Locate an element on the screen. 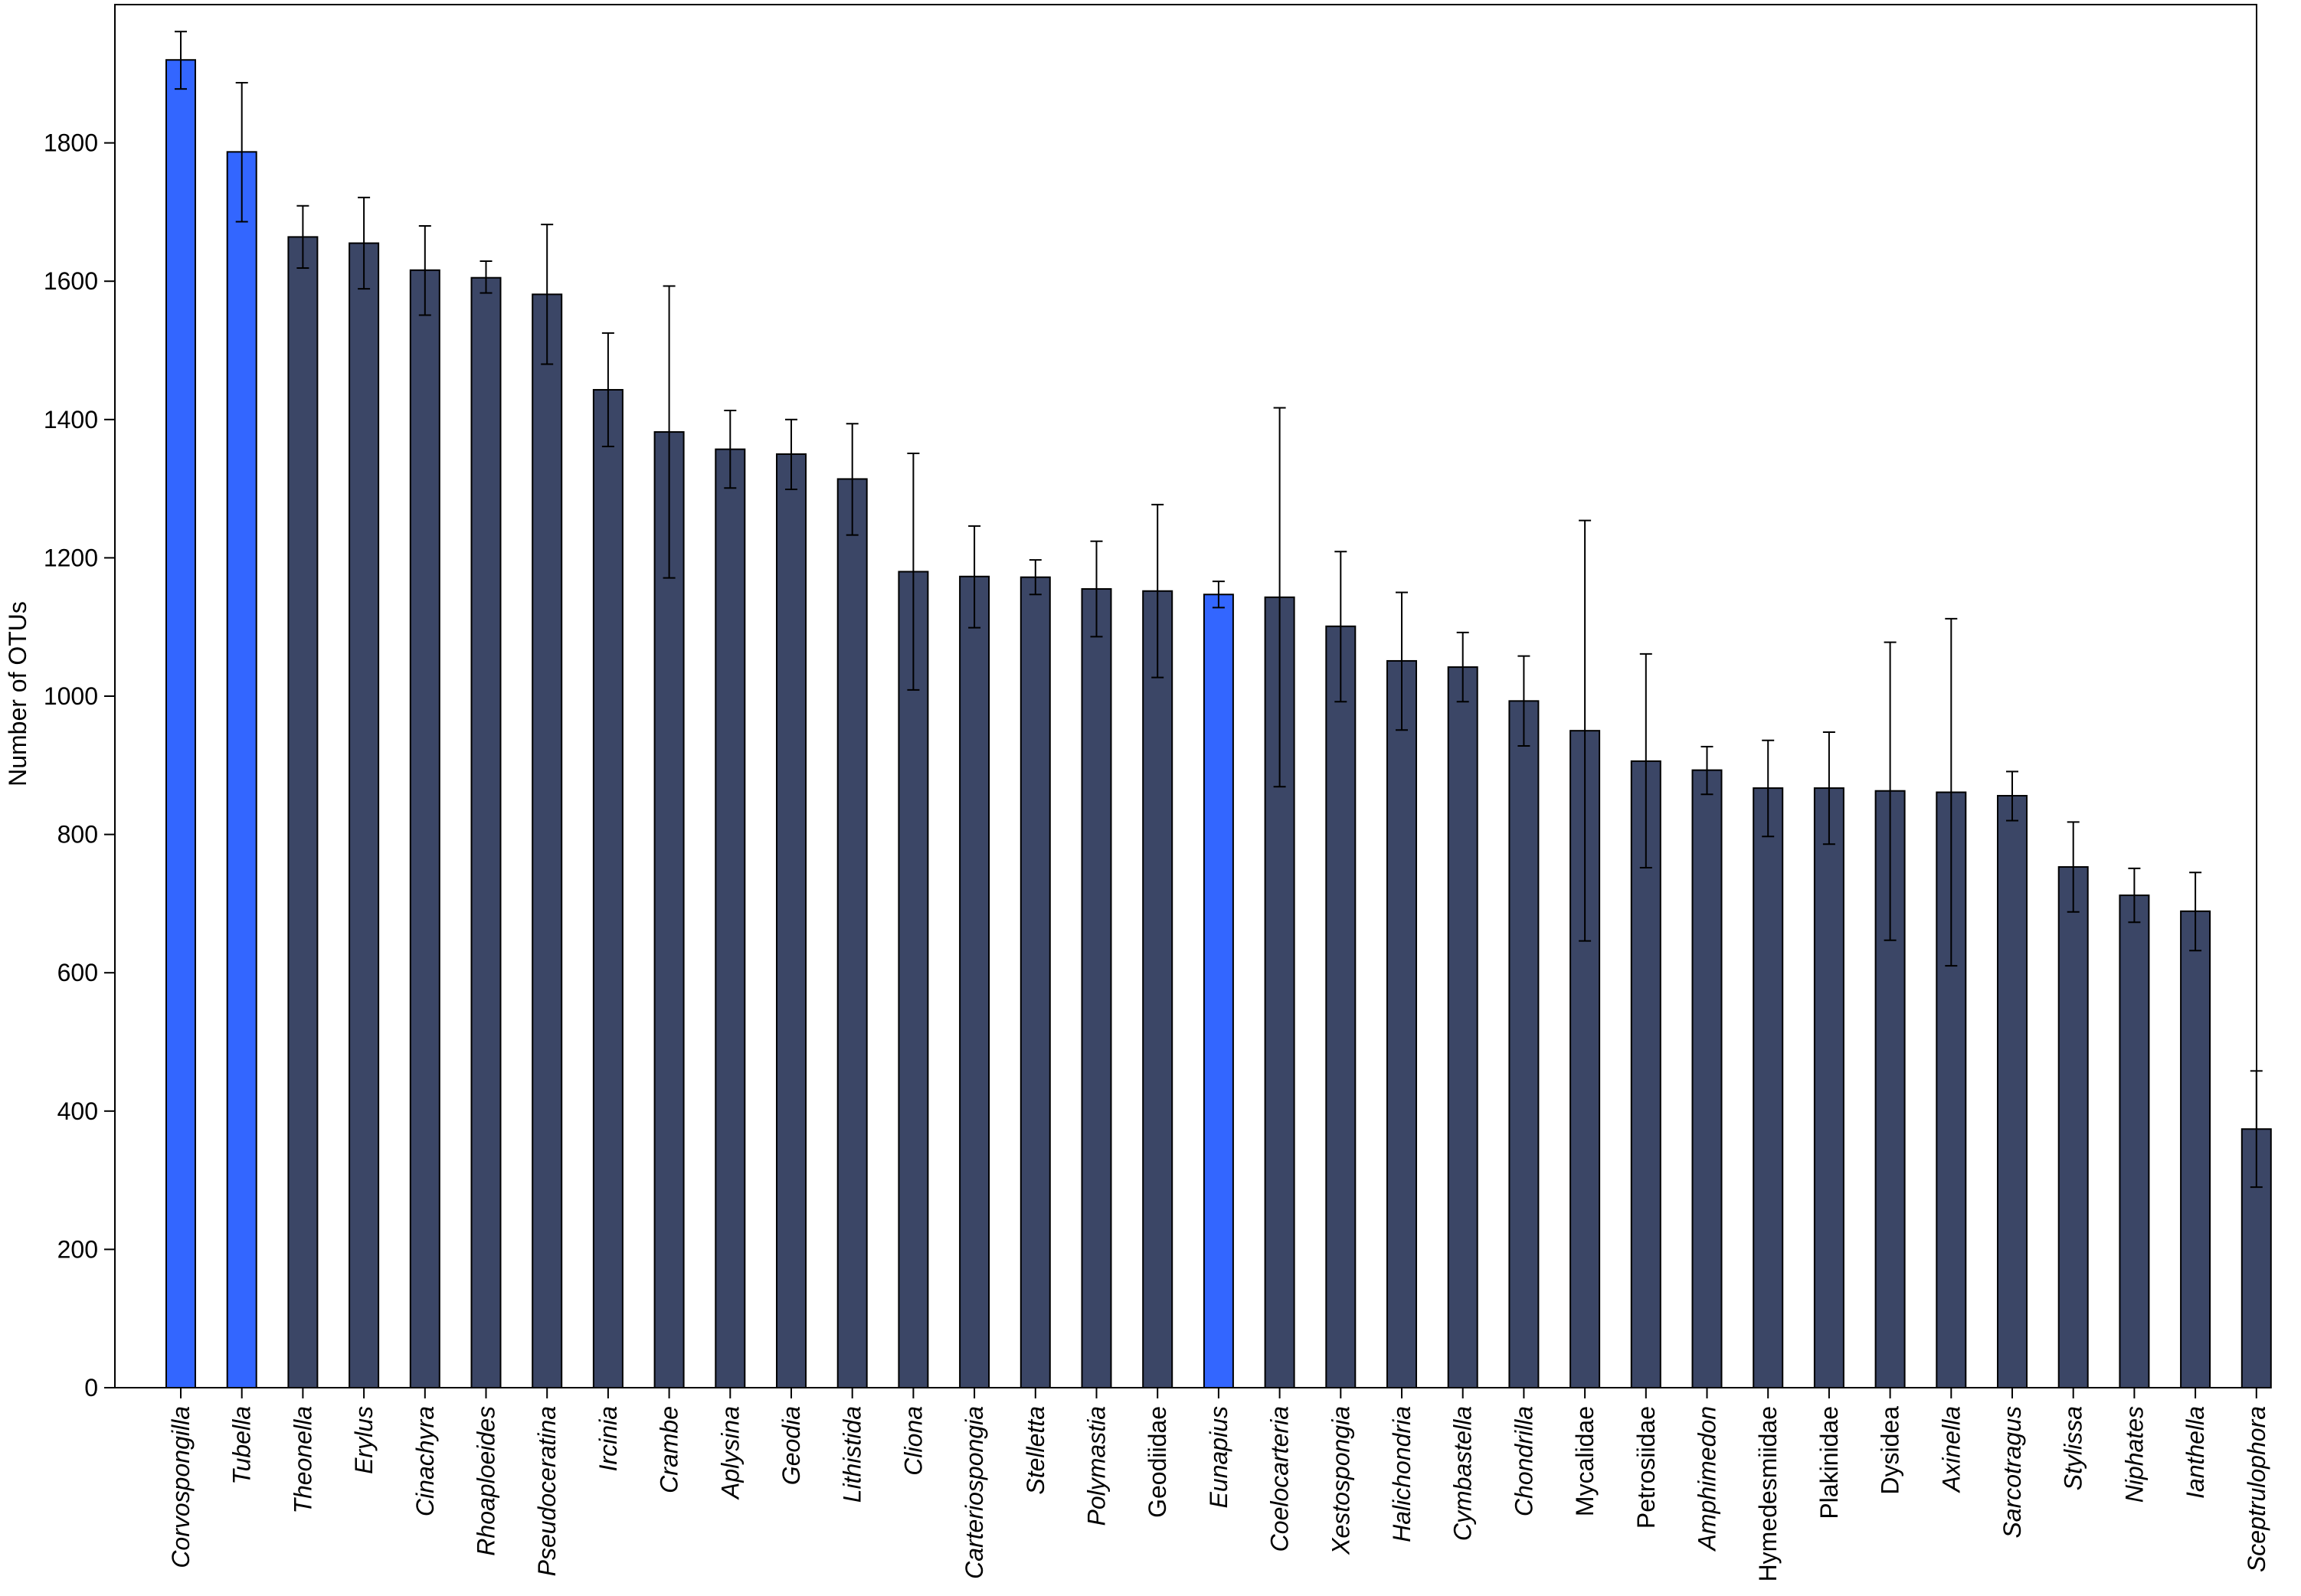 The width and height of the screenshot is (2301, 1596). y-tick-label: 600 is located at coordinates (77, 973).